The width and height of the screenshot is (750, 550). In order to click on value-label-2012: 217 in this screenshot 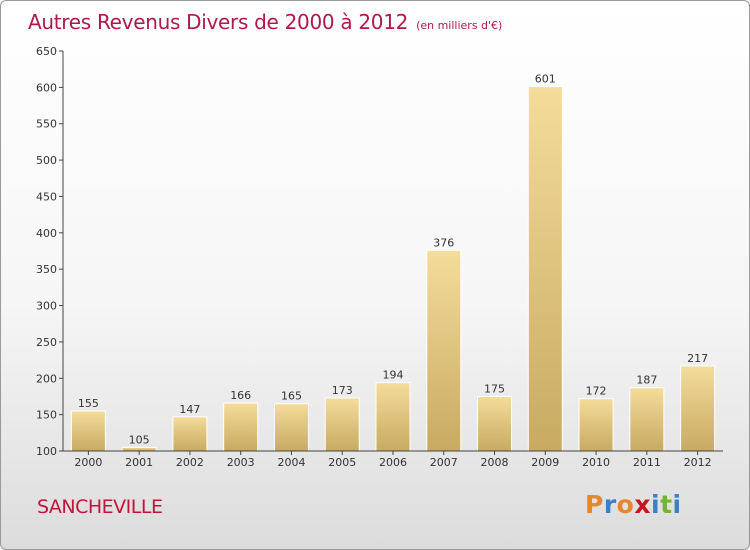, I will do `click(697, 358)`.